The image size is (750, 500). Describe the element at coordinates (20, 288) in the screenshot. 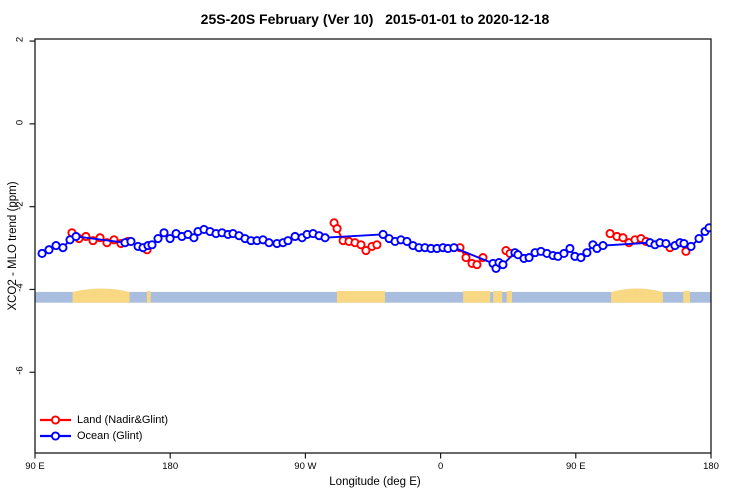

I see `y-tick-label: -4` at that location.